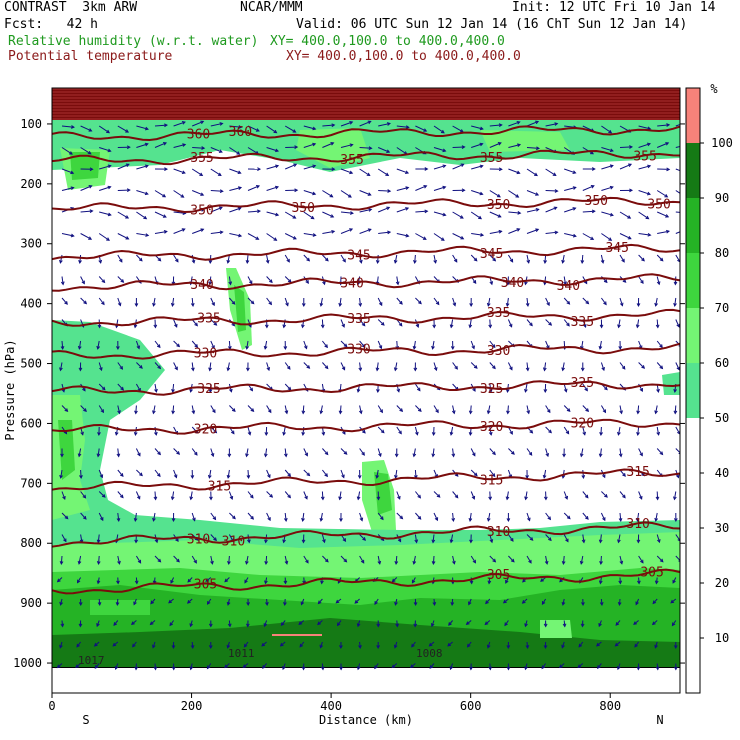 Image resolution: width=740 pixels, height=740 pixels. What do you see at coordinates (693, 280) in the screenshot?
I see `colorbar-band` at bounding box center [693, 280].